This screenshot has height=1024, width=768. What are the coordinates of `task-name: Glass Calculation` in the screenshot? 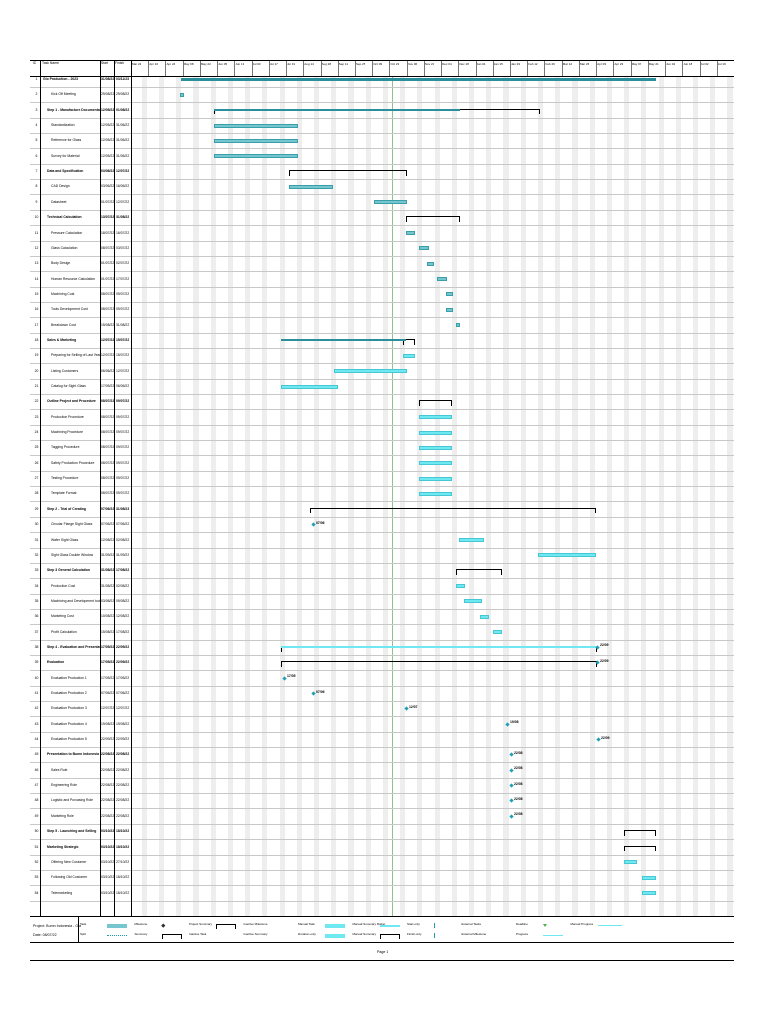 It's located at (64, 247).